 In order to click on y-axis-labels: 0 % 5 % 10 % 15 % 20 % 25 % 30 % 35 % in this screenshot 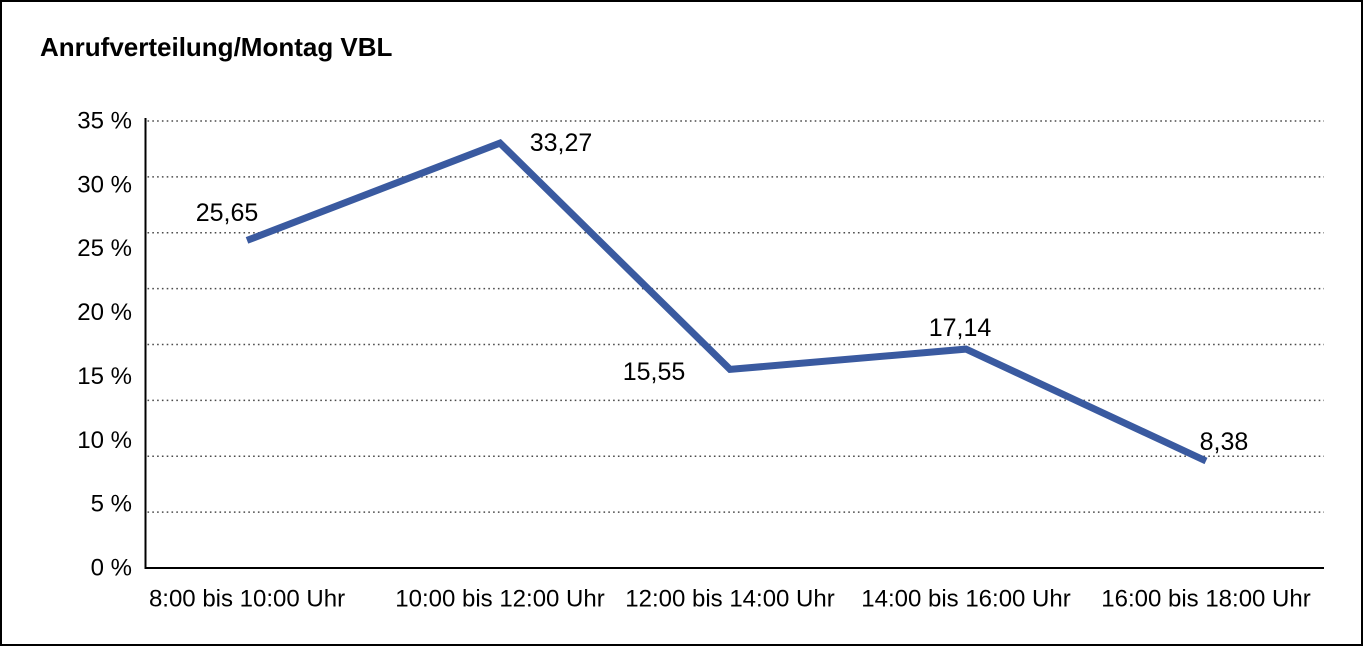, I will do `click(104, 345)`.